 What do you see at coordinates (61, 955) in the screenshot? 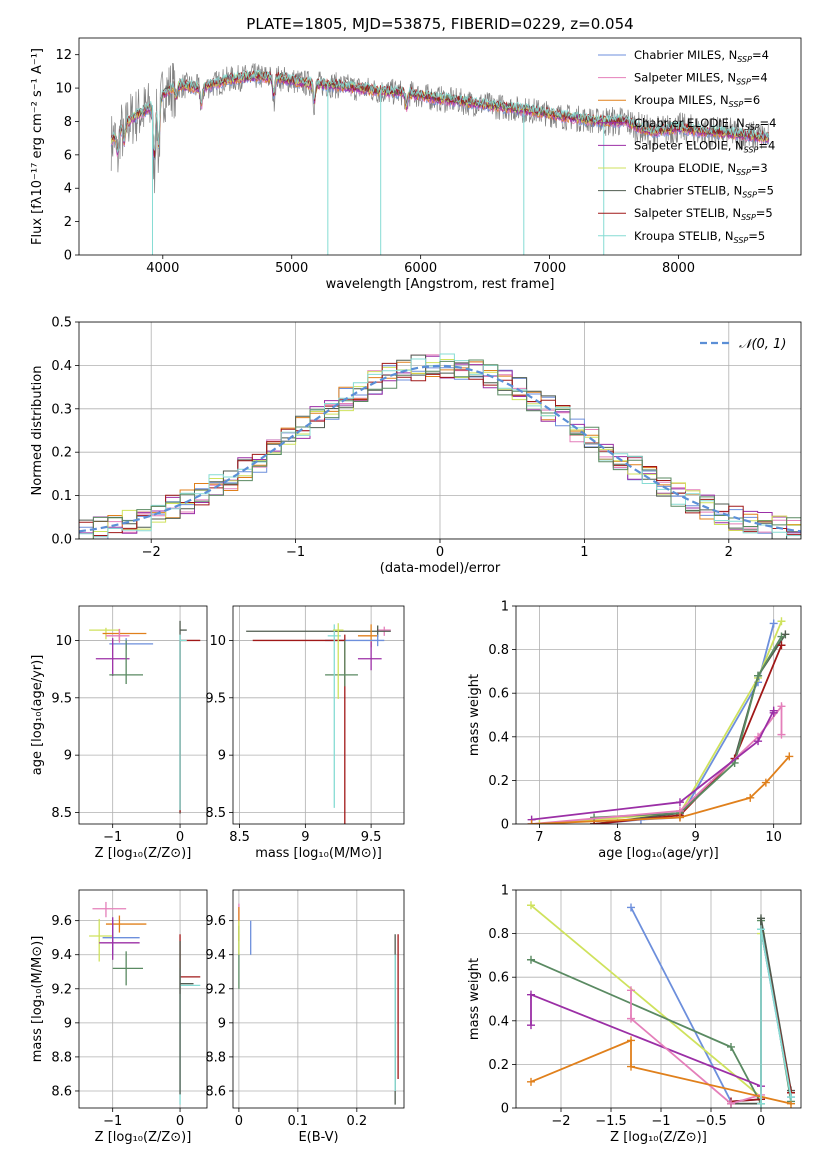
I see `y-tick-label: 9.4` at bounding box center [61, 955].